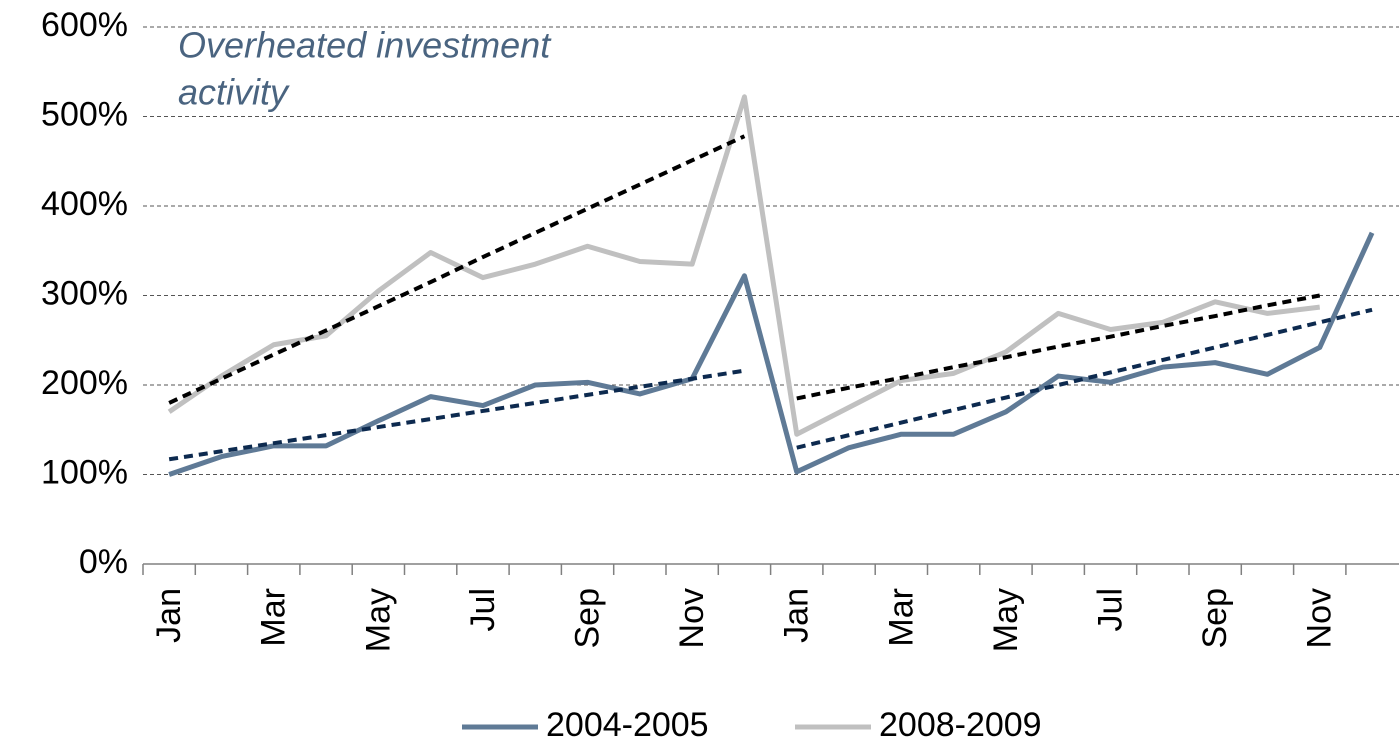  I want to click on y-tick-label: 200%, so click(84, 383).